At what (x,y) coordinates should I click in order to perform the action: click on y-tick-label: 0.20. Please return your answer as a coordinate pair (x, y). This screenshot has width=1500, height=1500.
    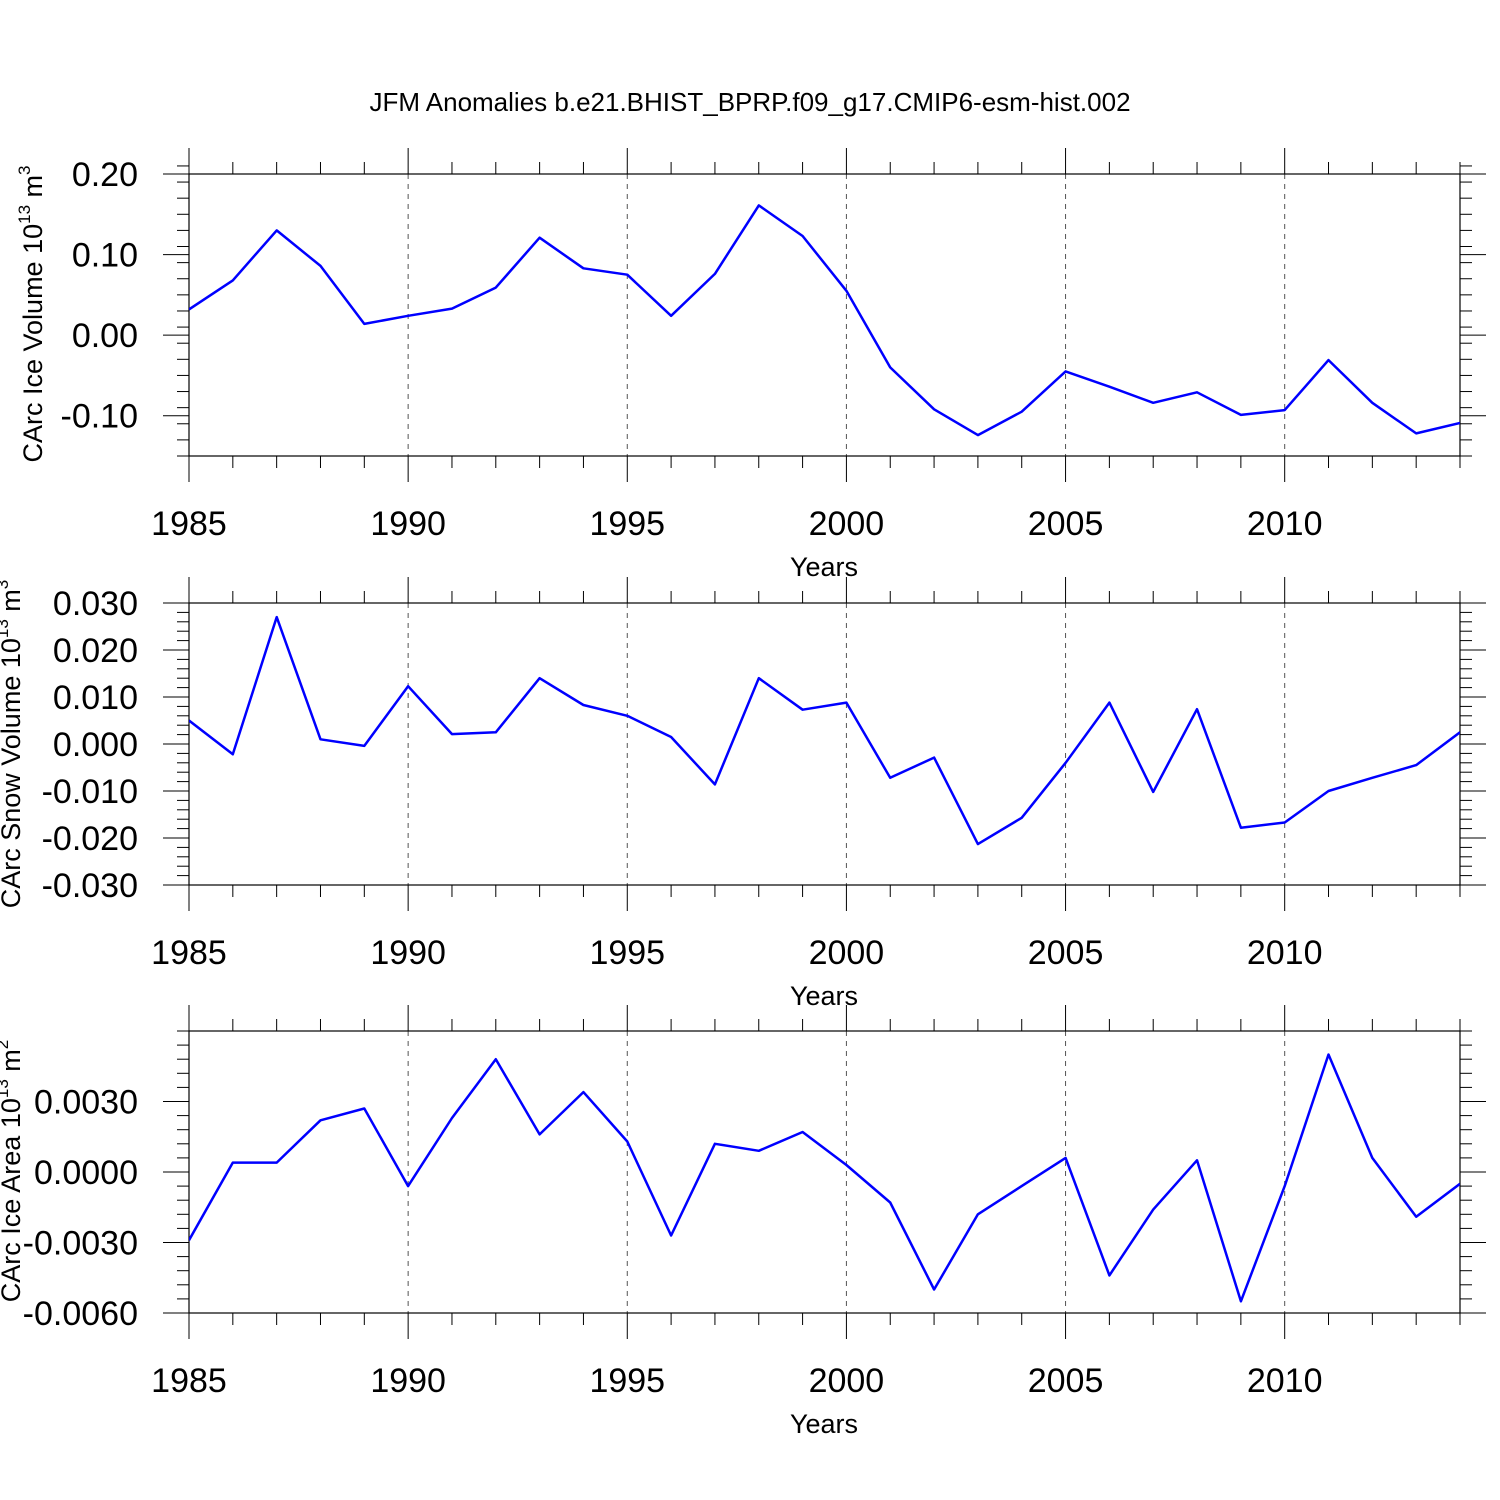
    Looking at the image, I should click on (105, 175).